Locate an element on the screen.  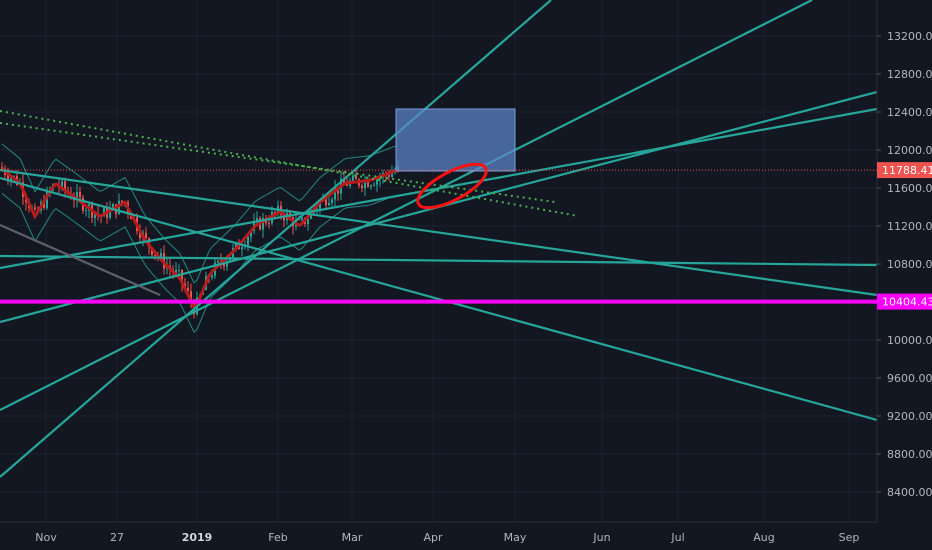
highlight-ellipse is located at coordinates (452, 186).